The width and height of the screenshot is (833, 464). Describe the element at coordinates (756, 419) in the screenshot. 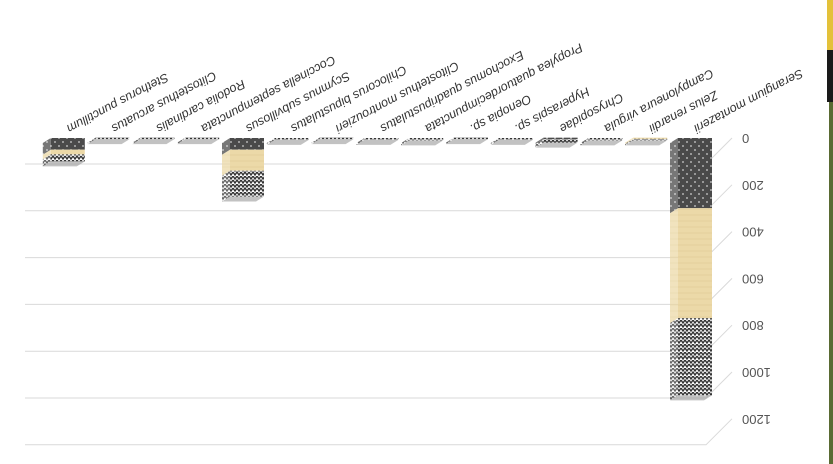

I see `y-tick-label: 1200` at that location.